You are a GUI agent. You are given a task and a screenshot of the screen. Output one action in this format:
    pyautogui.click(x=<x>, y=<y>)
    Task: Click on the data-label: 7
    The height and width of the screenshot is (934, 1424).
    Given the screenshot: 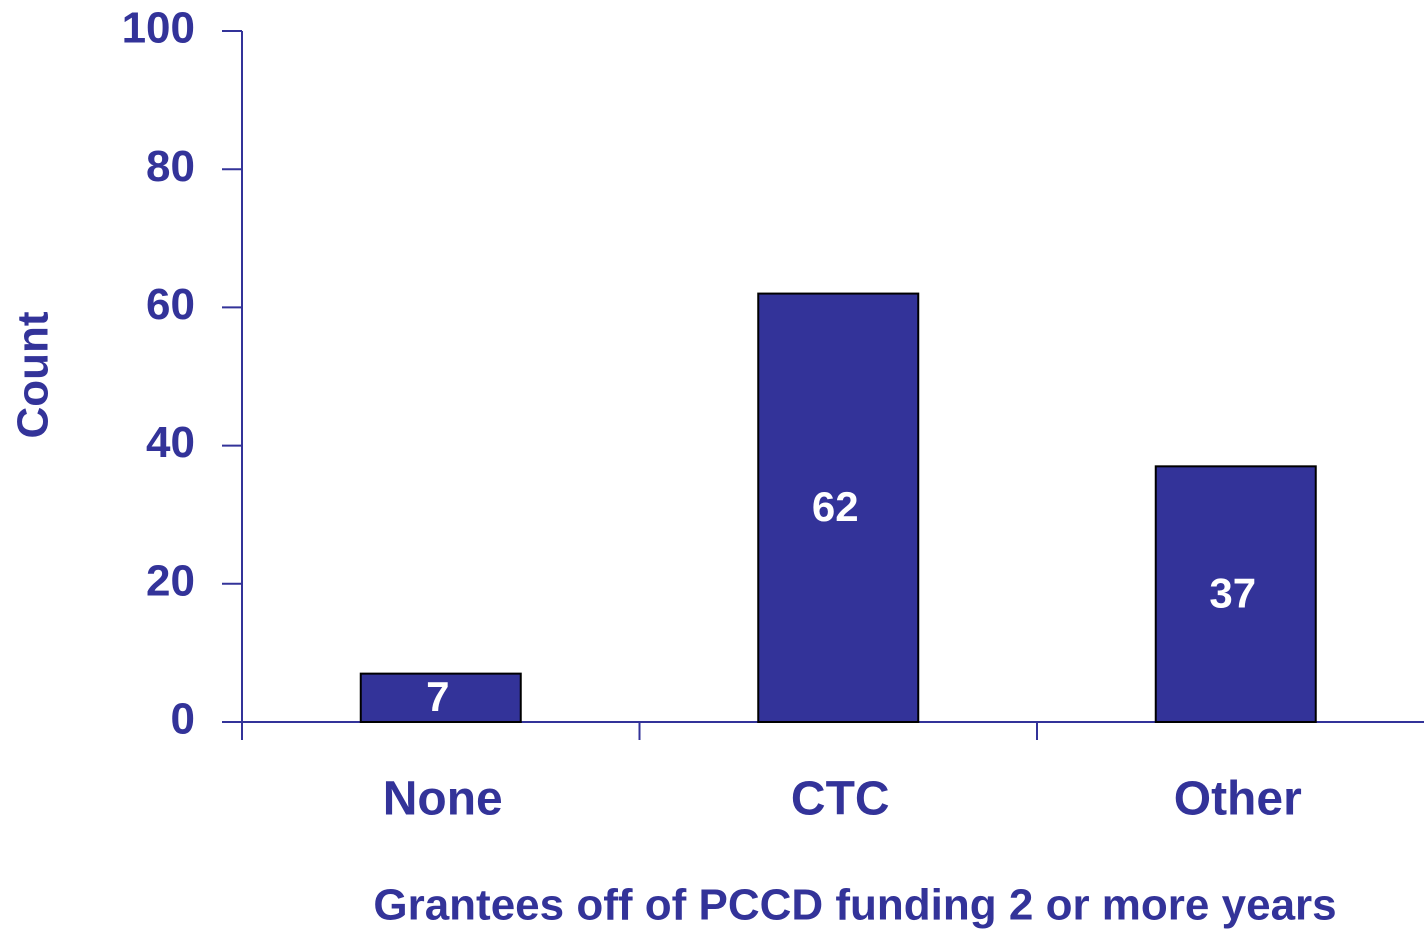 What is the action you would take?
    pyautogui.click(x=437, y=696)
    